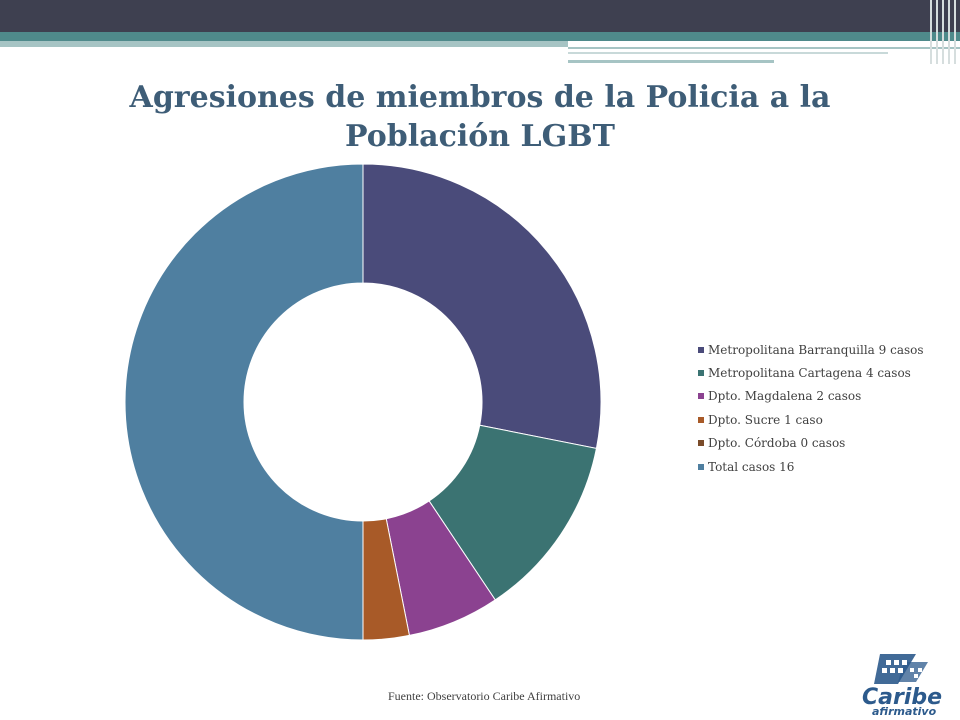  I want to click on legend-item: Dpto. Sucre 1 caso, so click(811, 419).